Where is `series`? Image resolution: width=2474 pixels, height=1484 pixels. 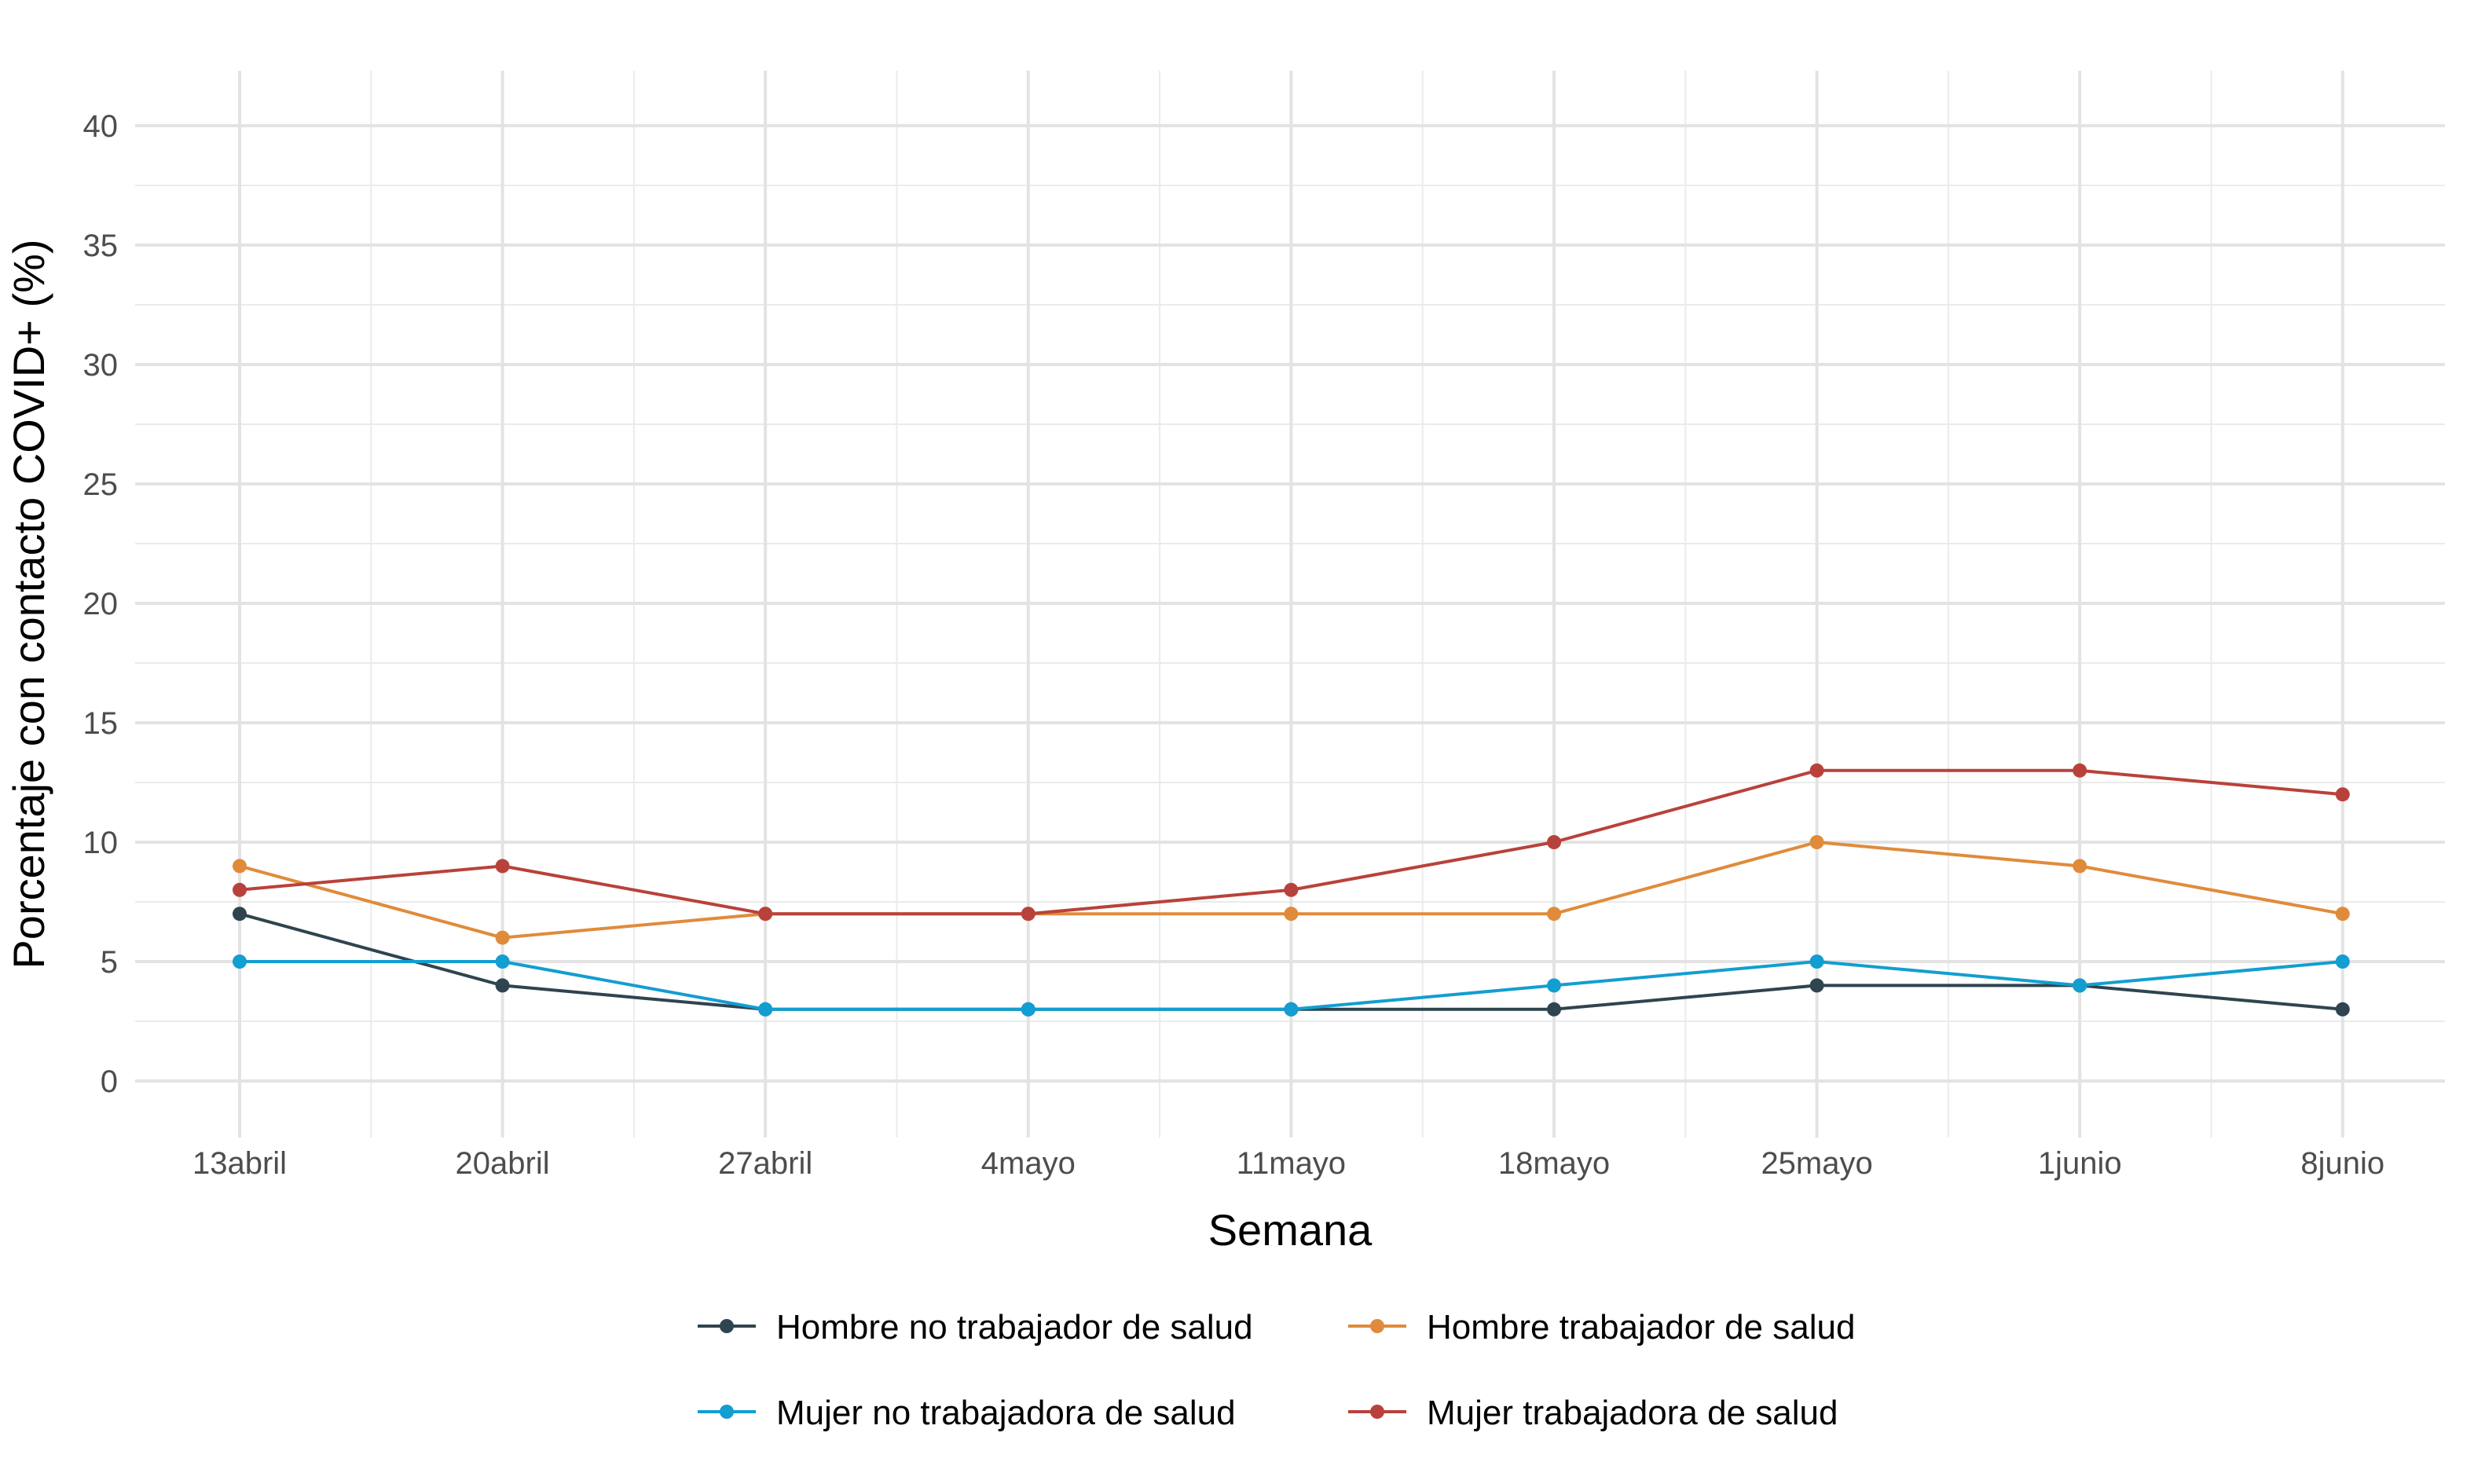 series is located at coordinates (1291, 890).